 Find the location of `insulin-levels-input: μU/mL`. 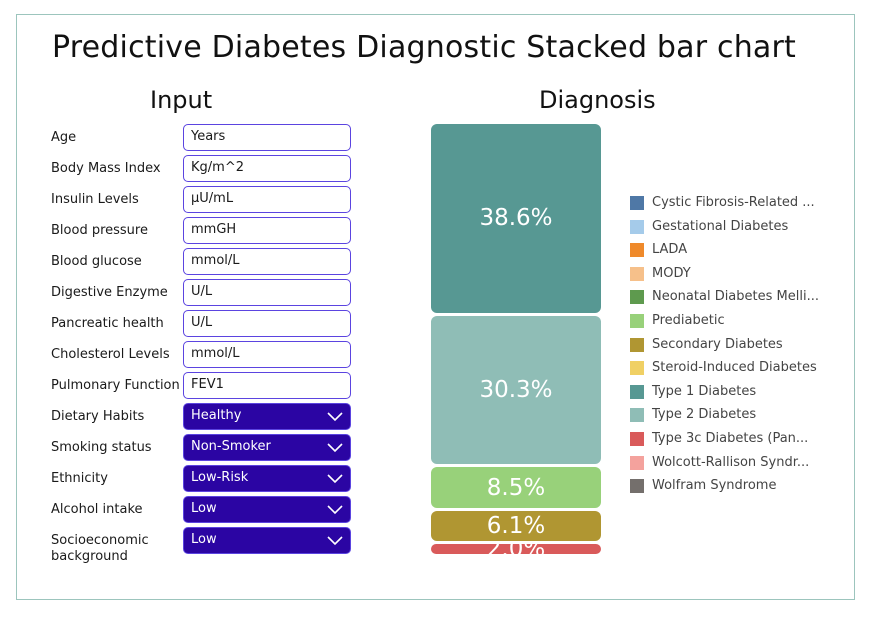

insulin-levels-input: μU/mL is located at coordinates (267, 199).